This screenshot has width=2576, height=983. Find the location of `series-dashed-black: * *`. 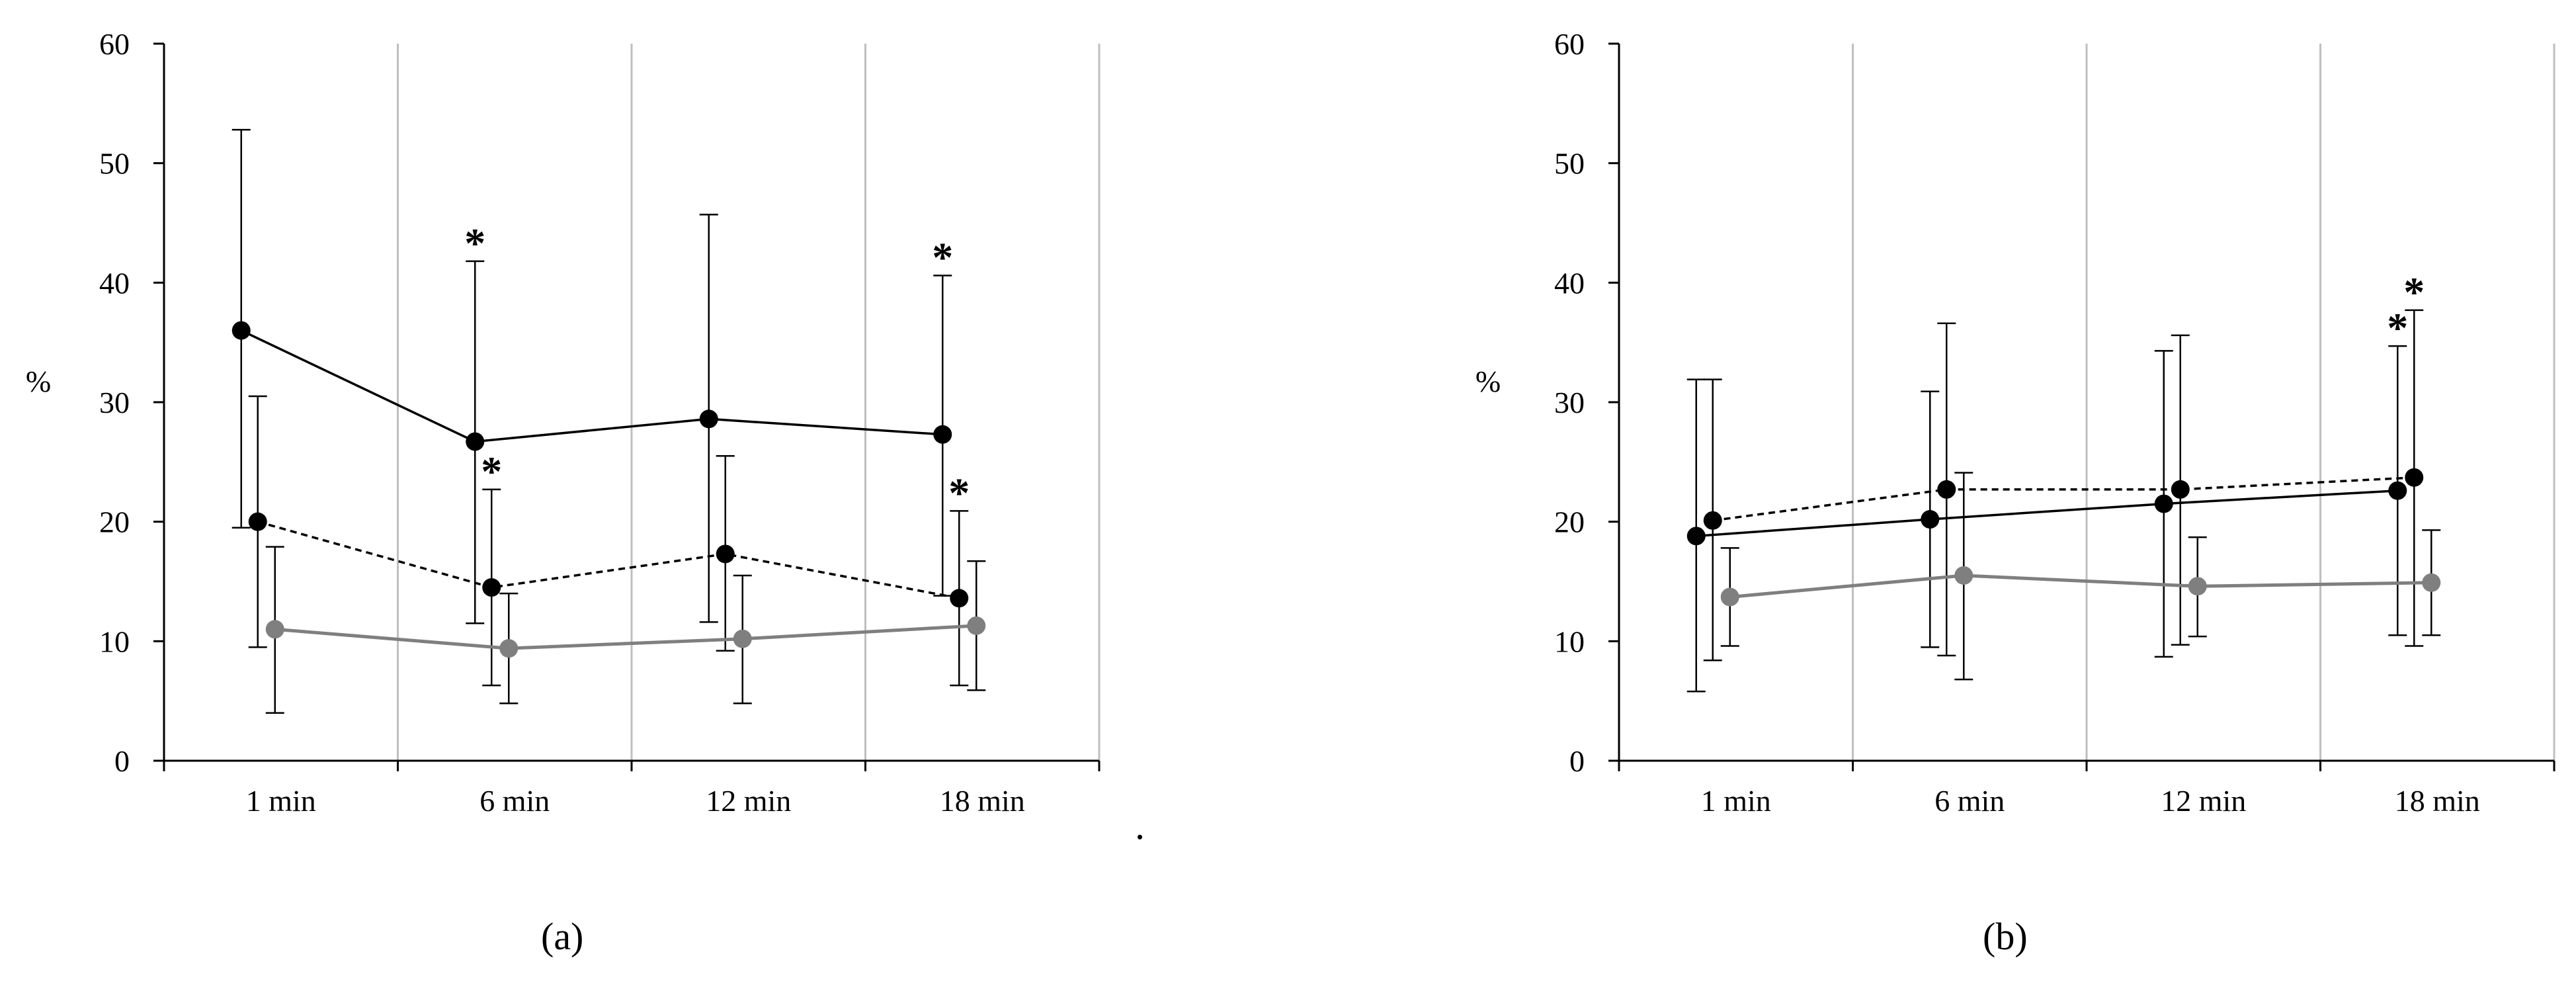

series-dashed-black: * * is located at coordinates (609, 541).